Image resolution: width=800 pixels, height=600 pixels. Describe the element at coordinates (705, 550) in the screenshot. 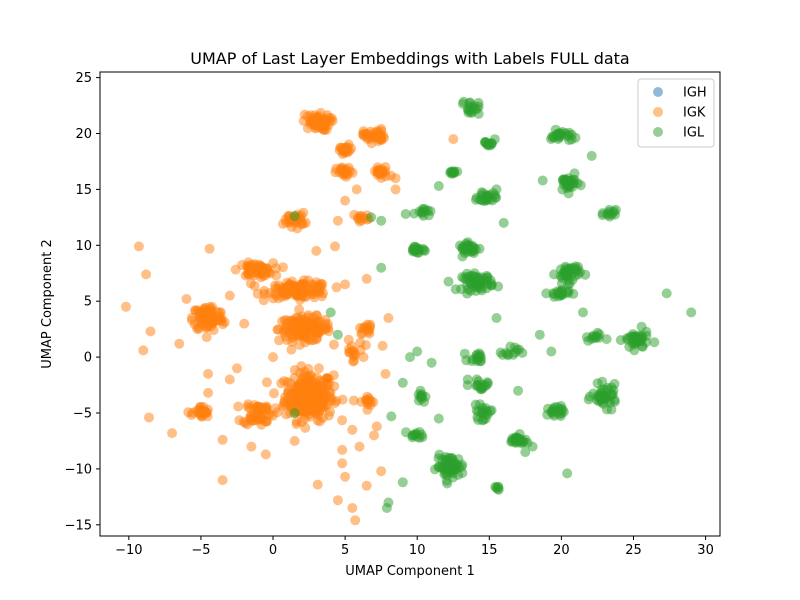

I see `x-tick-label: 30` at that location.